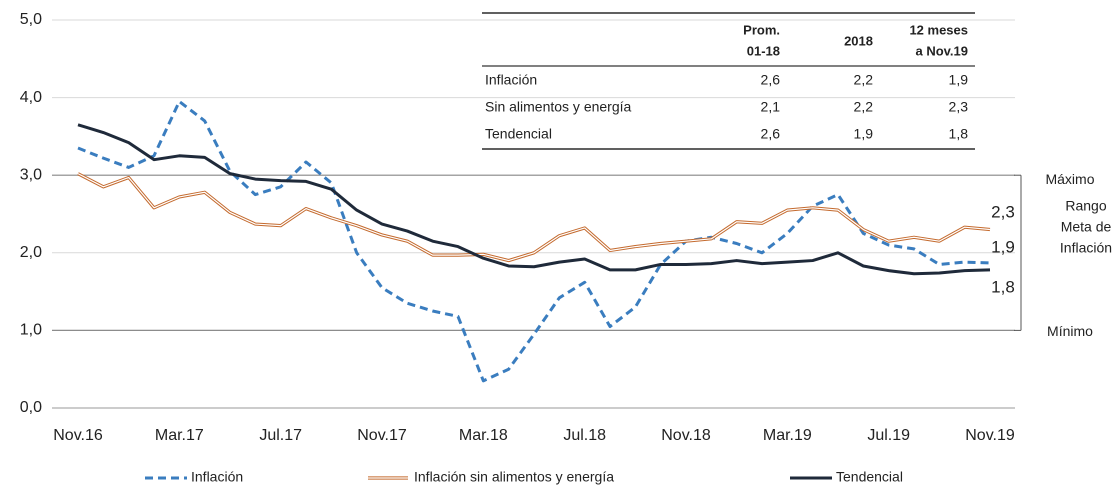  What do you see at coordinates (1085, 206) in the screenshot?
I see `range-title: Rango` at bounding box center [1085, 206].